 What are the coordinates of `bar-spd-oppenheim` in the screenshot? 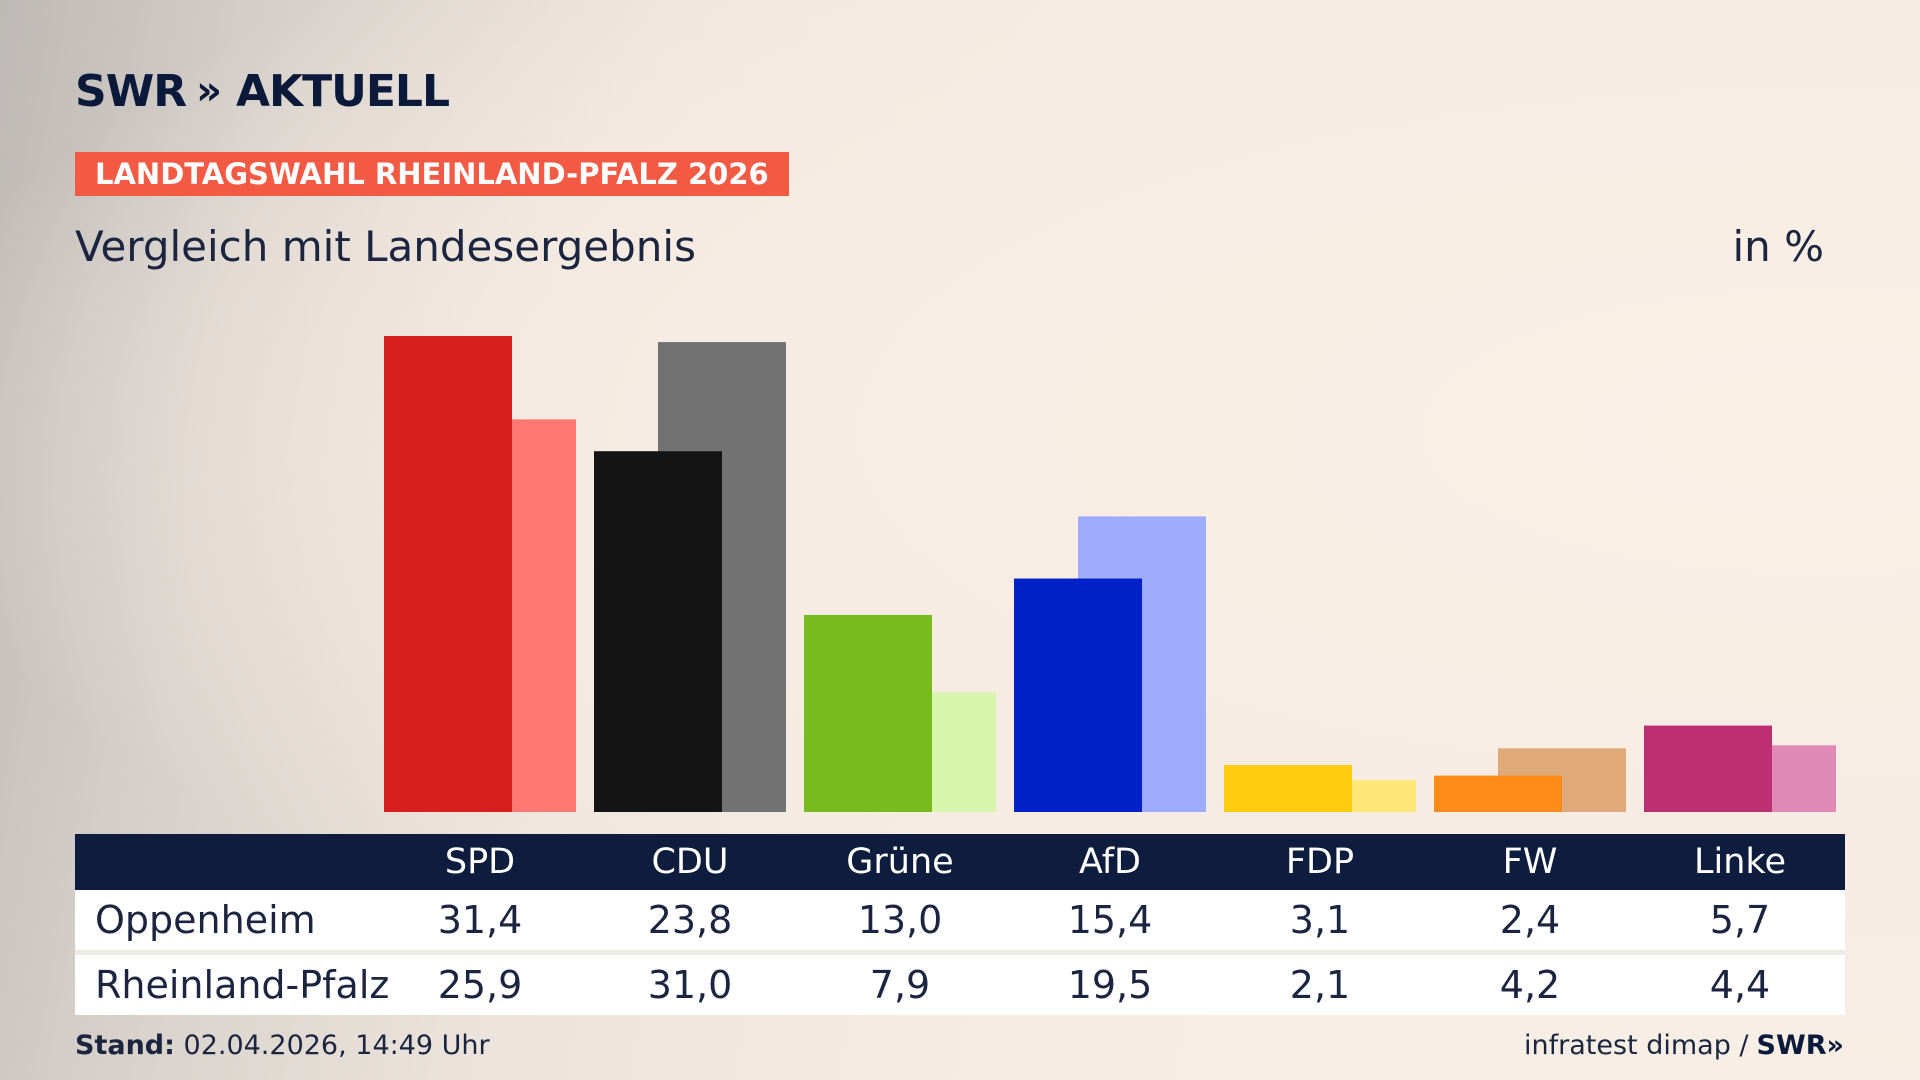 It's located at (448, 574).